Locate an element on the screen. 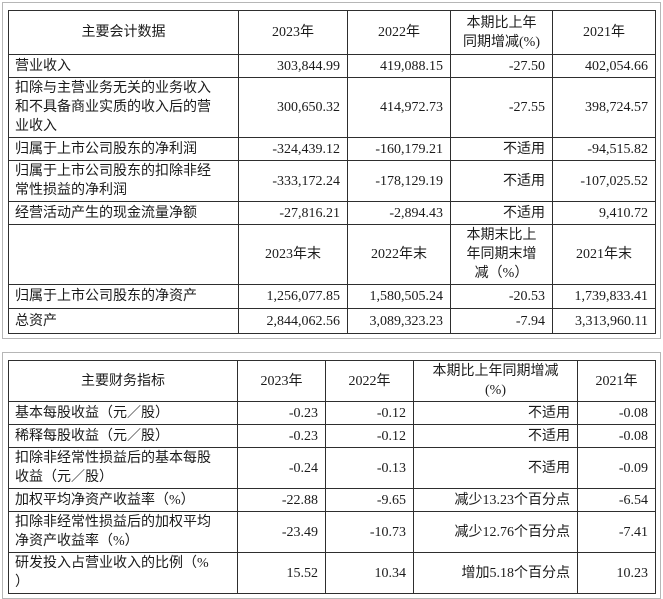  cell-2023: 300,650.32 is located at coordinates (293, 107).